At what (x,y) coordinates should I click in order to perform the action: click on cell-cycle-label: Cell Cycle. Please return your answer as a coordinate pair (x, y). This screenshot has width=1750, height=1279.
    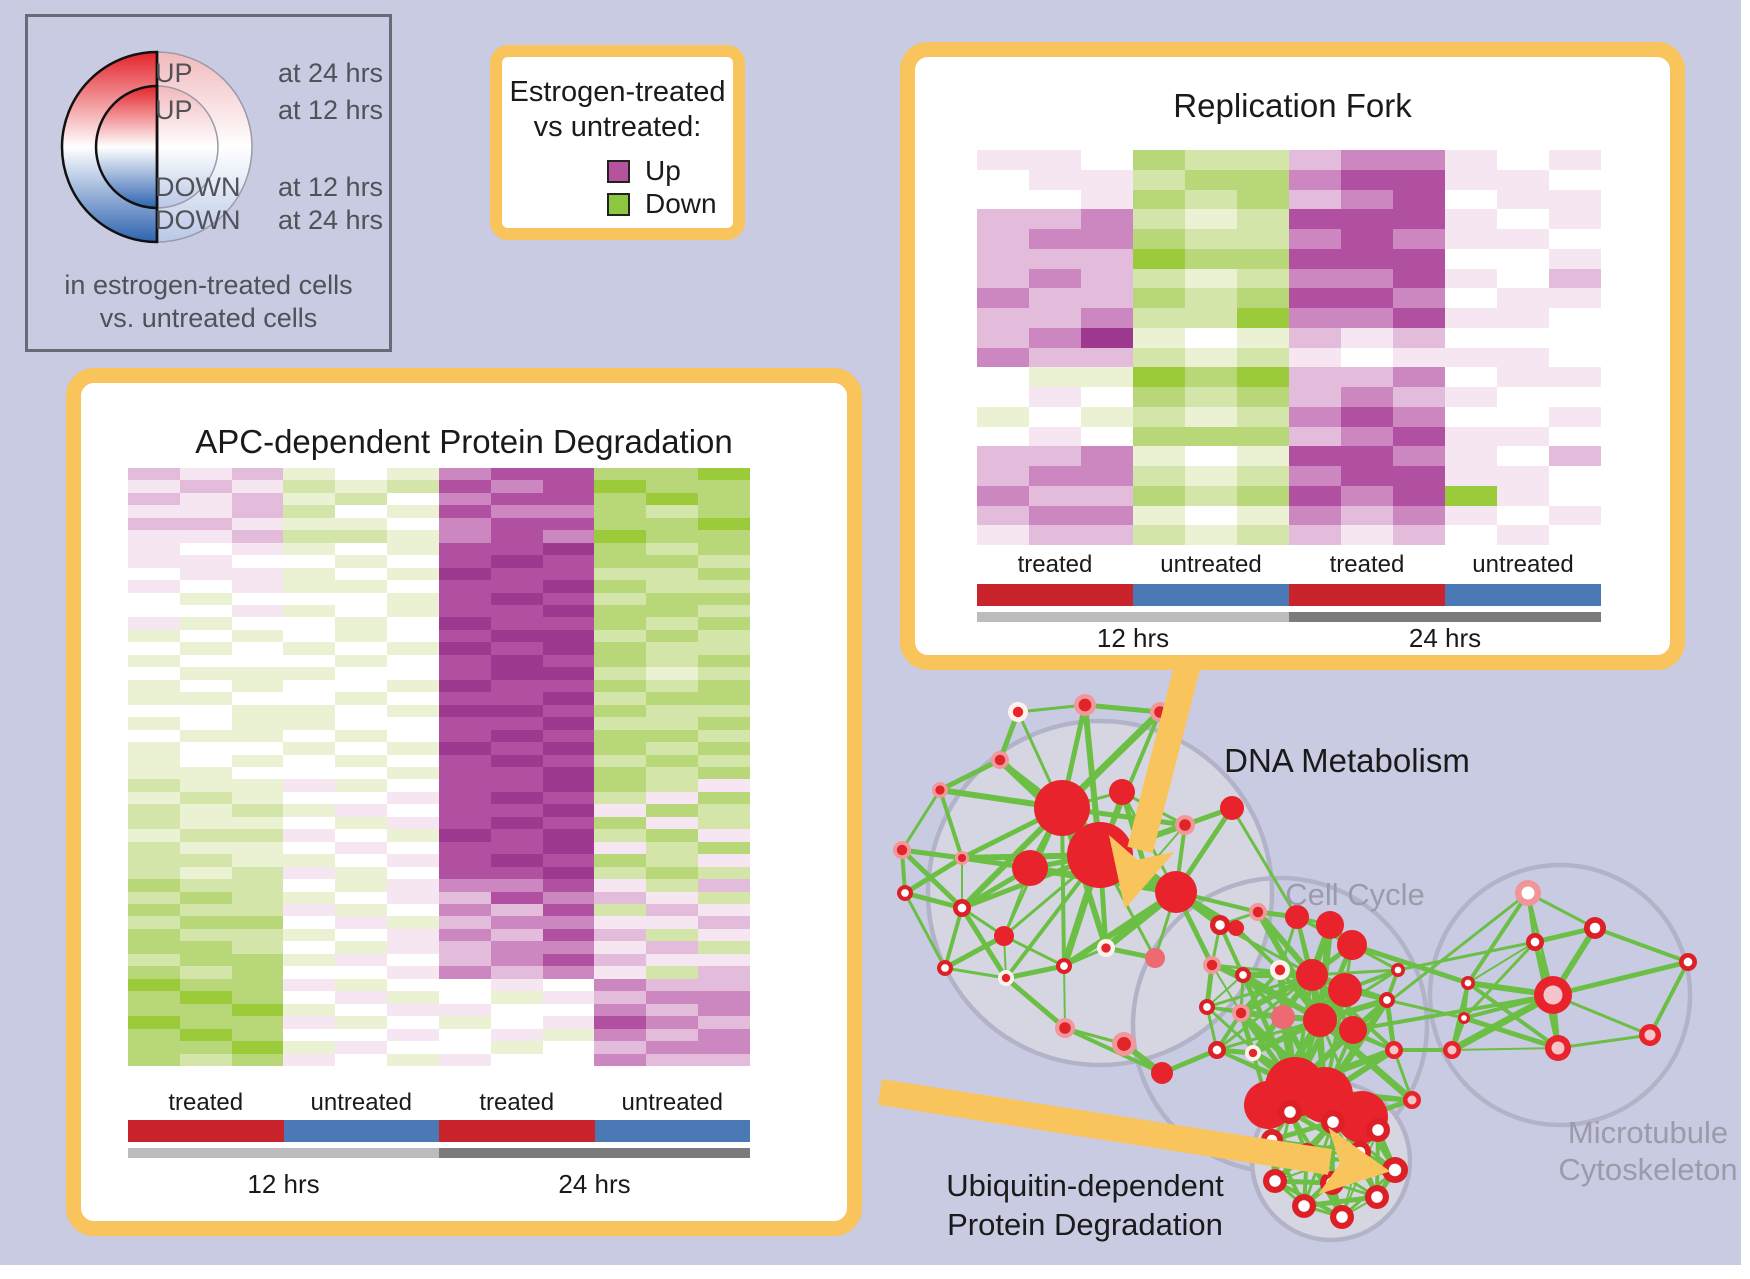
    Looking at the image, I should click on (1355, 894).